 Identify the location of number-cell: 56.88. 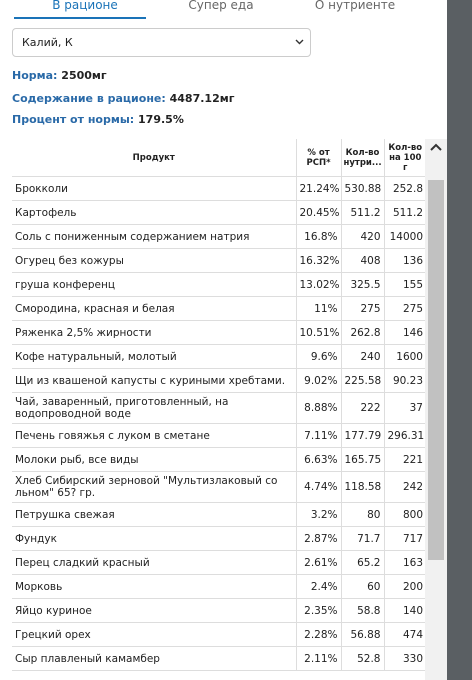
(362, 634).